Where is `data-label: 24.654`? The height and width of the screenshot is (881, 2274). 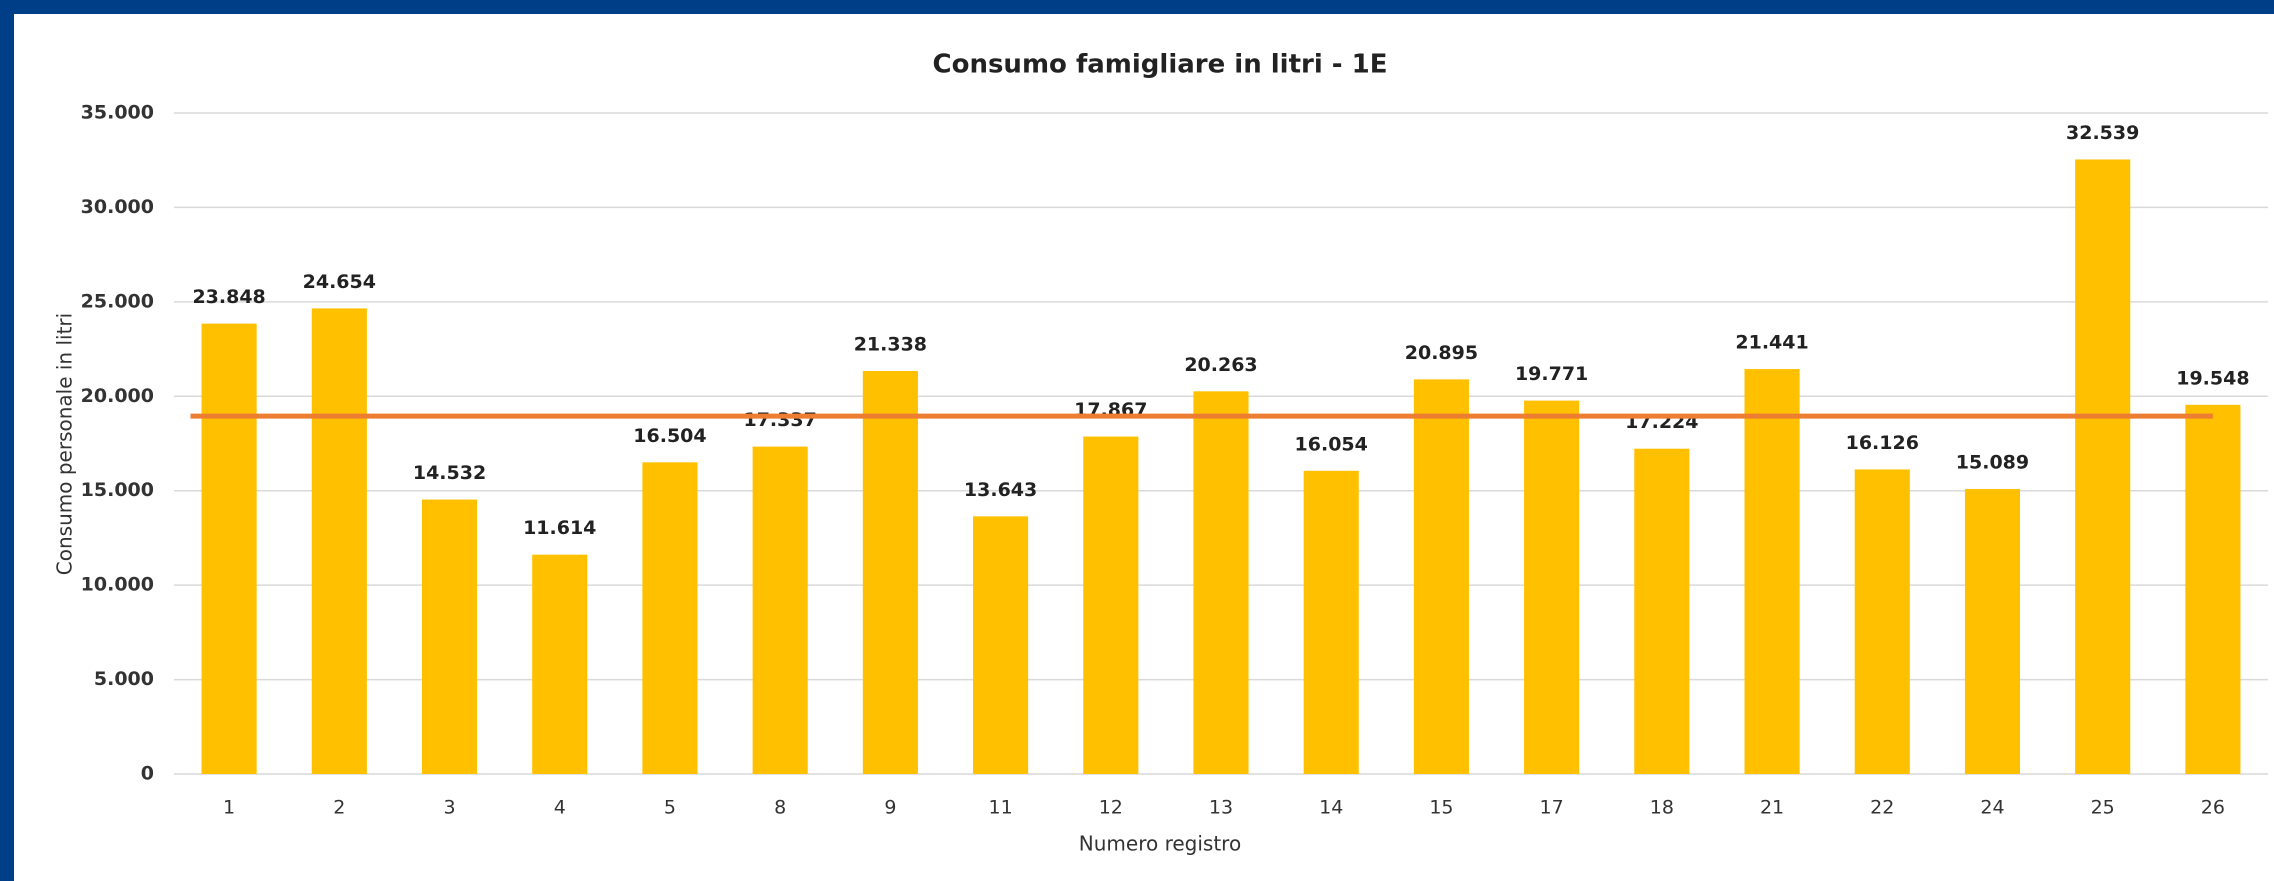
data-label: 24.654 is located at coordinates (339, 282).